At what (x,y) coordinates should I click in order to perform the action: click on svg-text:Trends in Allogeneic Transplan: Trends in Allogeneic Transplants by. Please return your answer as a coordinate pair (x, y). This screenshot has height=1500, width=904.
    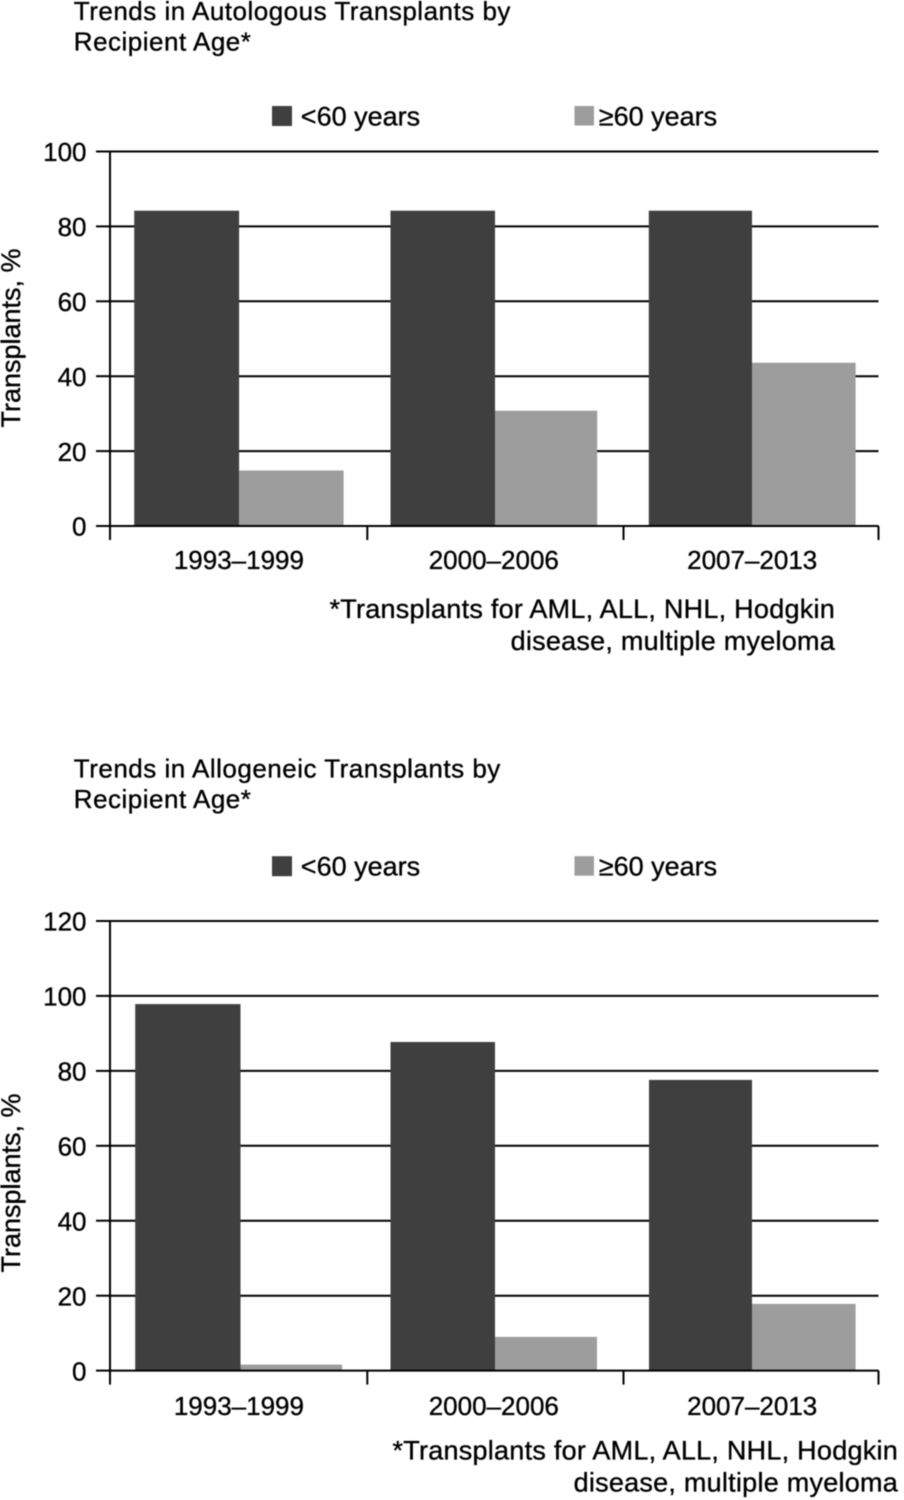
    Looking at the image, I should click on (287, 769).